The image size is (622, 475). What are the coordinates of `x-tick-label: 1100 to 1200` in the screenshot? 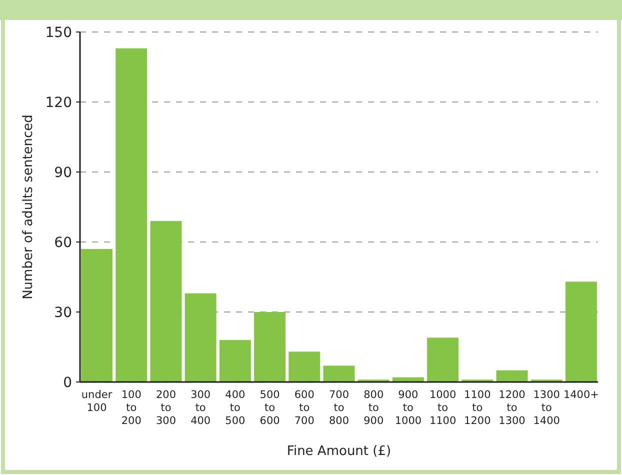 It's located at (477, 408).